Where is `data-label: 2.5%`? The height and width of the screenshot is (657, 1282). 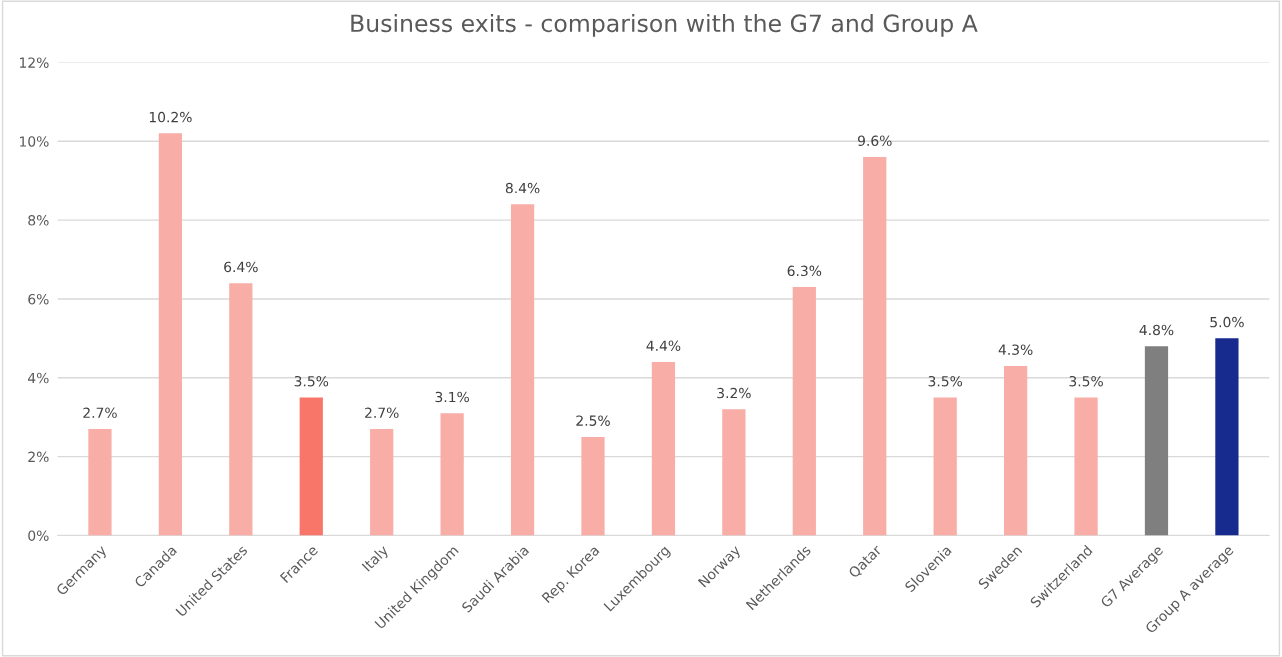
data-label: 2.5% is located at coordinates (593, 420).